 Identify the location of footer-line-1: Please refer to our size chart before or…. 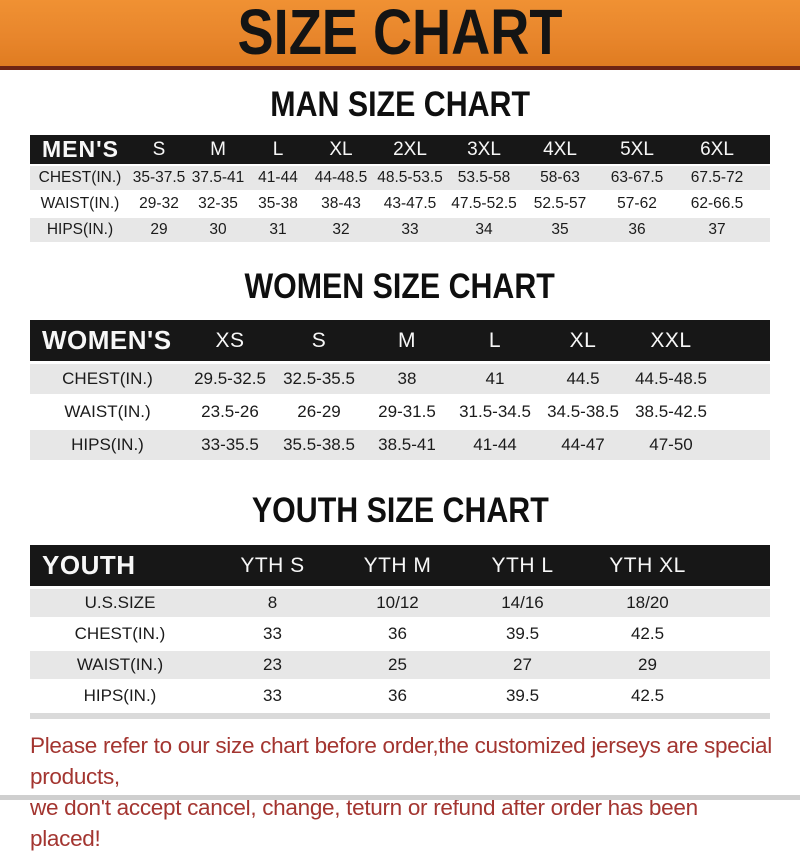
(401, 761).